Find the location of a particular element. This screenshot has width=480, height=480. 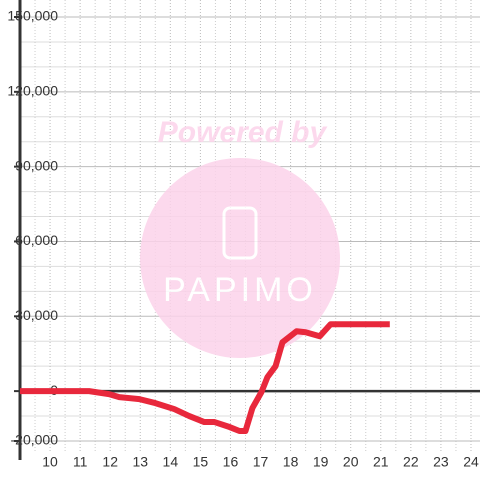

x-tick-label: 10 is located at coordinates (50, 462).